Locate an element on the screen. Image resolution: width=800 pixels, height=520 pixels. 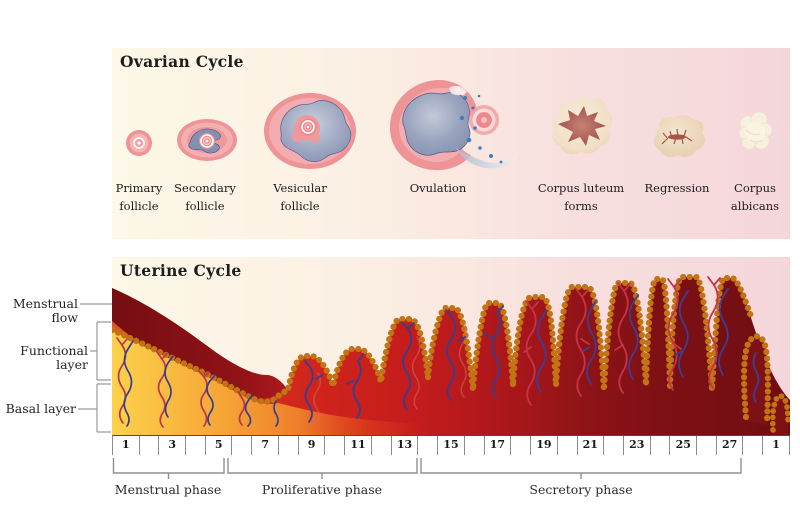
corpus-luteum-illustration is located at coordinates (582, 126).